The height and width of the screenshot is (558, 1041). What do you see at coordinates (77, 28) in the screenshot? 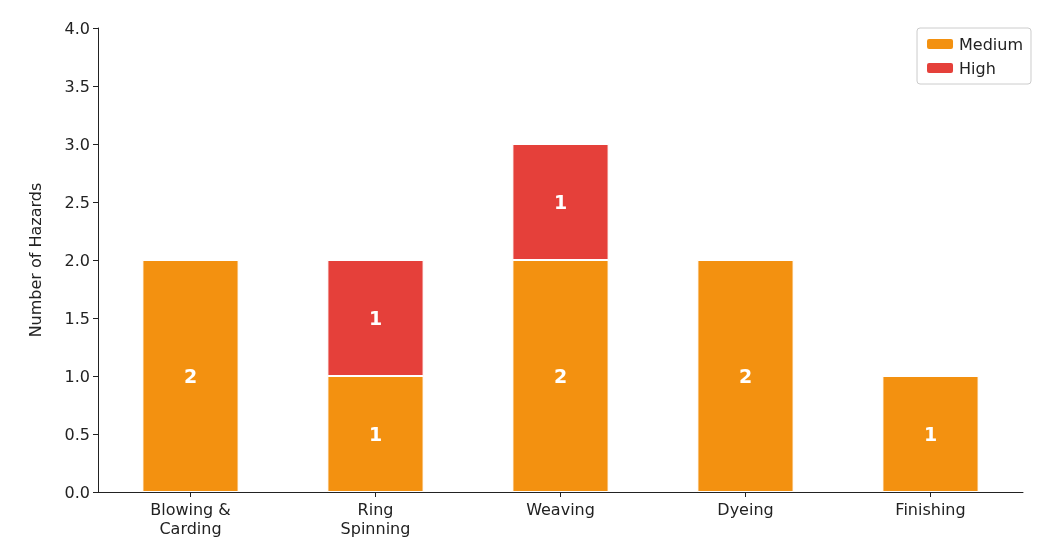
I see `y-tick-label: 4.0` at bounding box center [77, 28].